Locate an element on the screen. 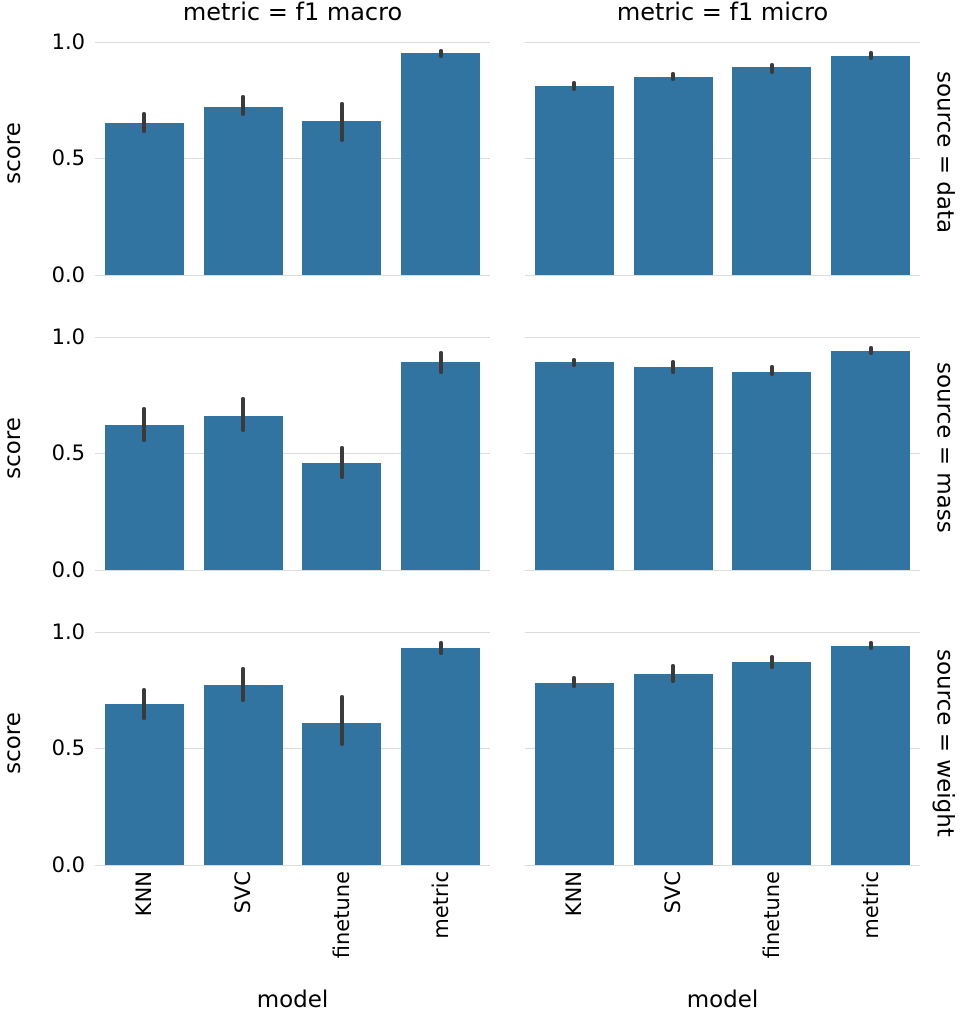  facet-row-label-mass: source = mass is located at coordinates (944, 447).